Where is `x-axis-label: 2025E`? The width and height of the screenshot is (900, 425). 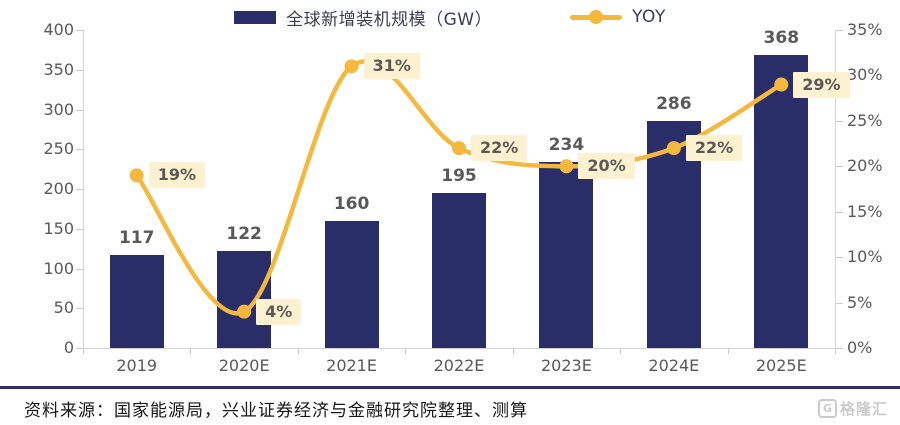
x-axis-label: 2025E is located at coordinates (781, 365).